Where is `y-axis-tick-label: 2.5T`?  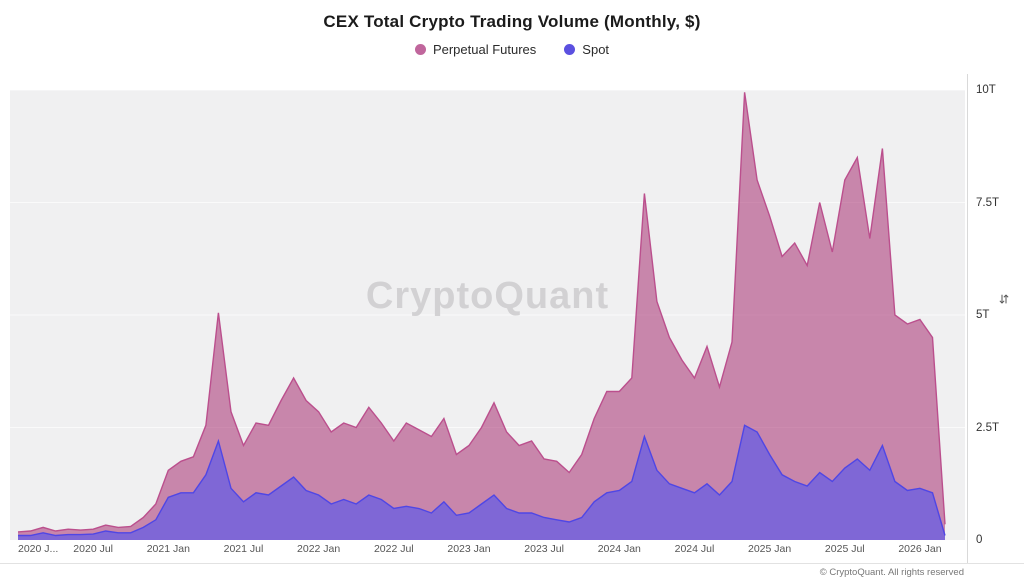 y-axis-tick-label: 2.5T is located at coordinates (988, 427).